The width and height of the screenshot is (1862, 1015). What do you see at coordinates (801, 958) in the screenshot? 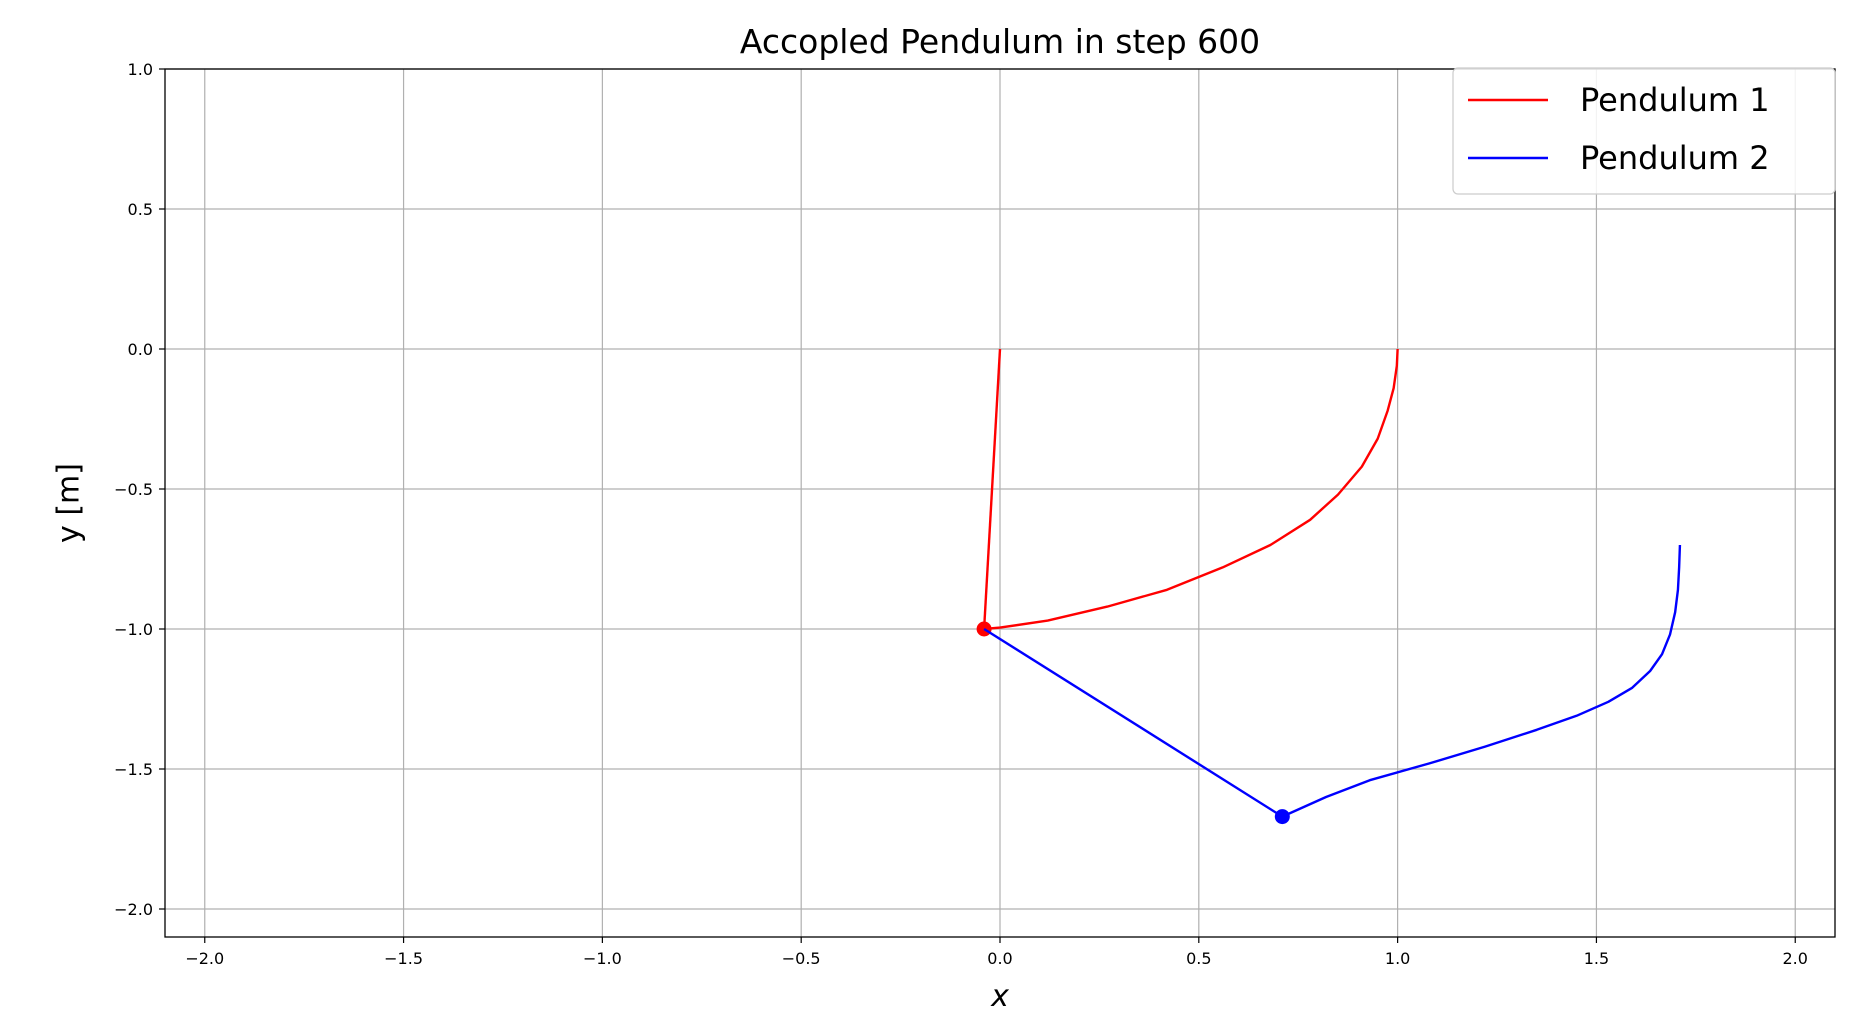
I see `x-tick-label: −0.5` at bounding box center [801, 958].